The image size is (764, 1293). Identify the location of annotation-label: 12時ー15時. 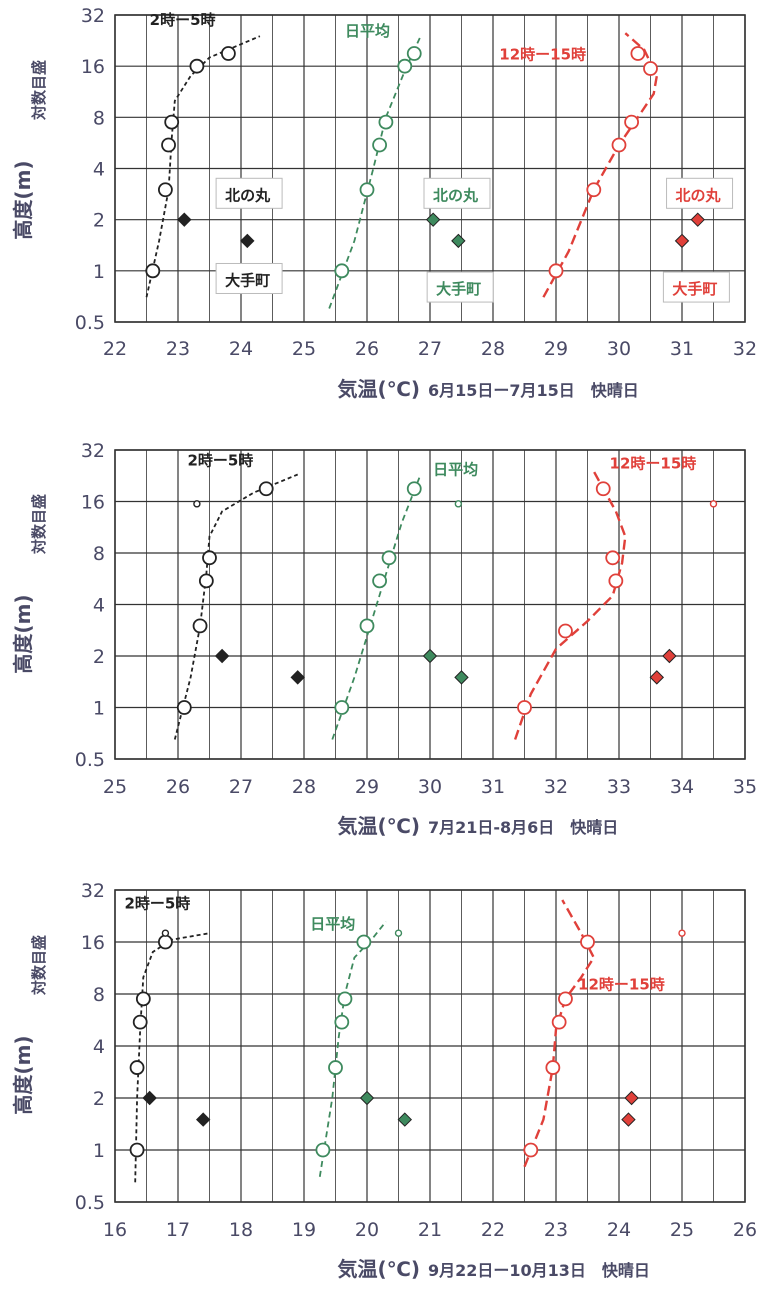
(653, 463).